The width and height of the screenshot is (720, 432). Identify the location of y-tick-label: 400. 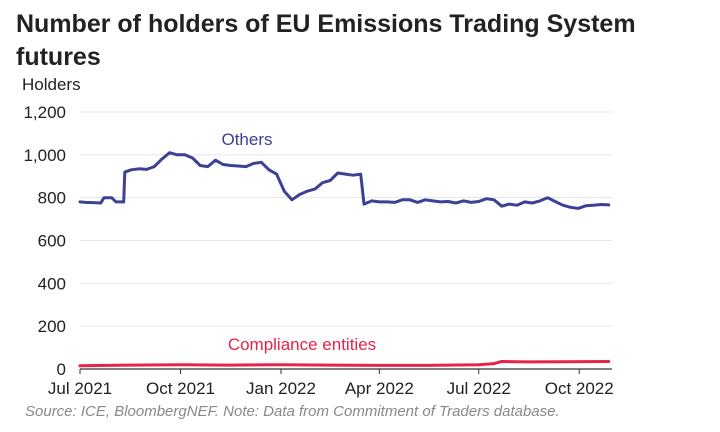
(52, 283).